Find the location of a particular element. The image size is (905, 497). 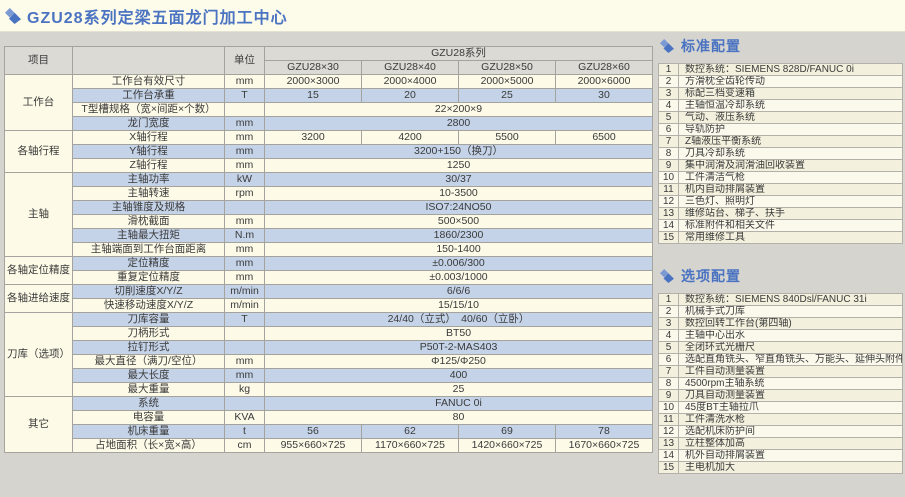

config-row: 4 主轴恒温冷却系统 is located at coordinates (780, 105).